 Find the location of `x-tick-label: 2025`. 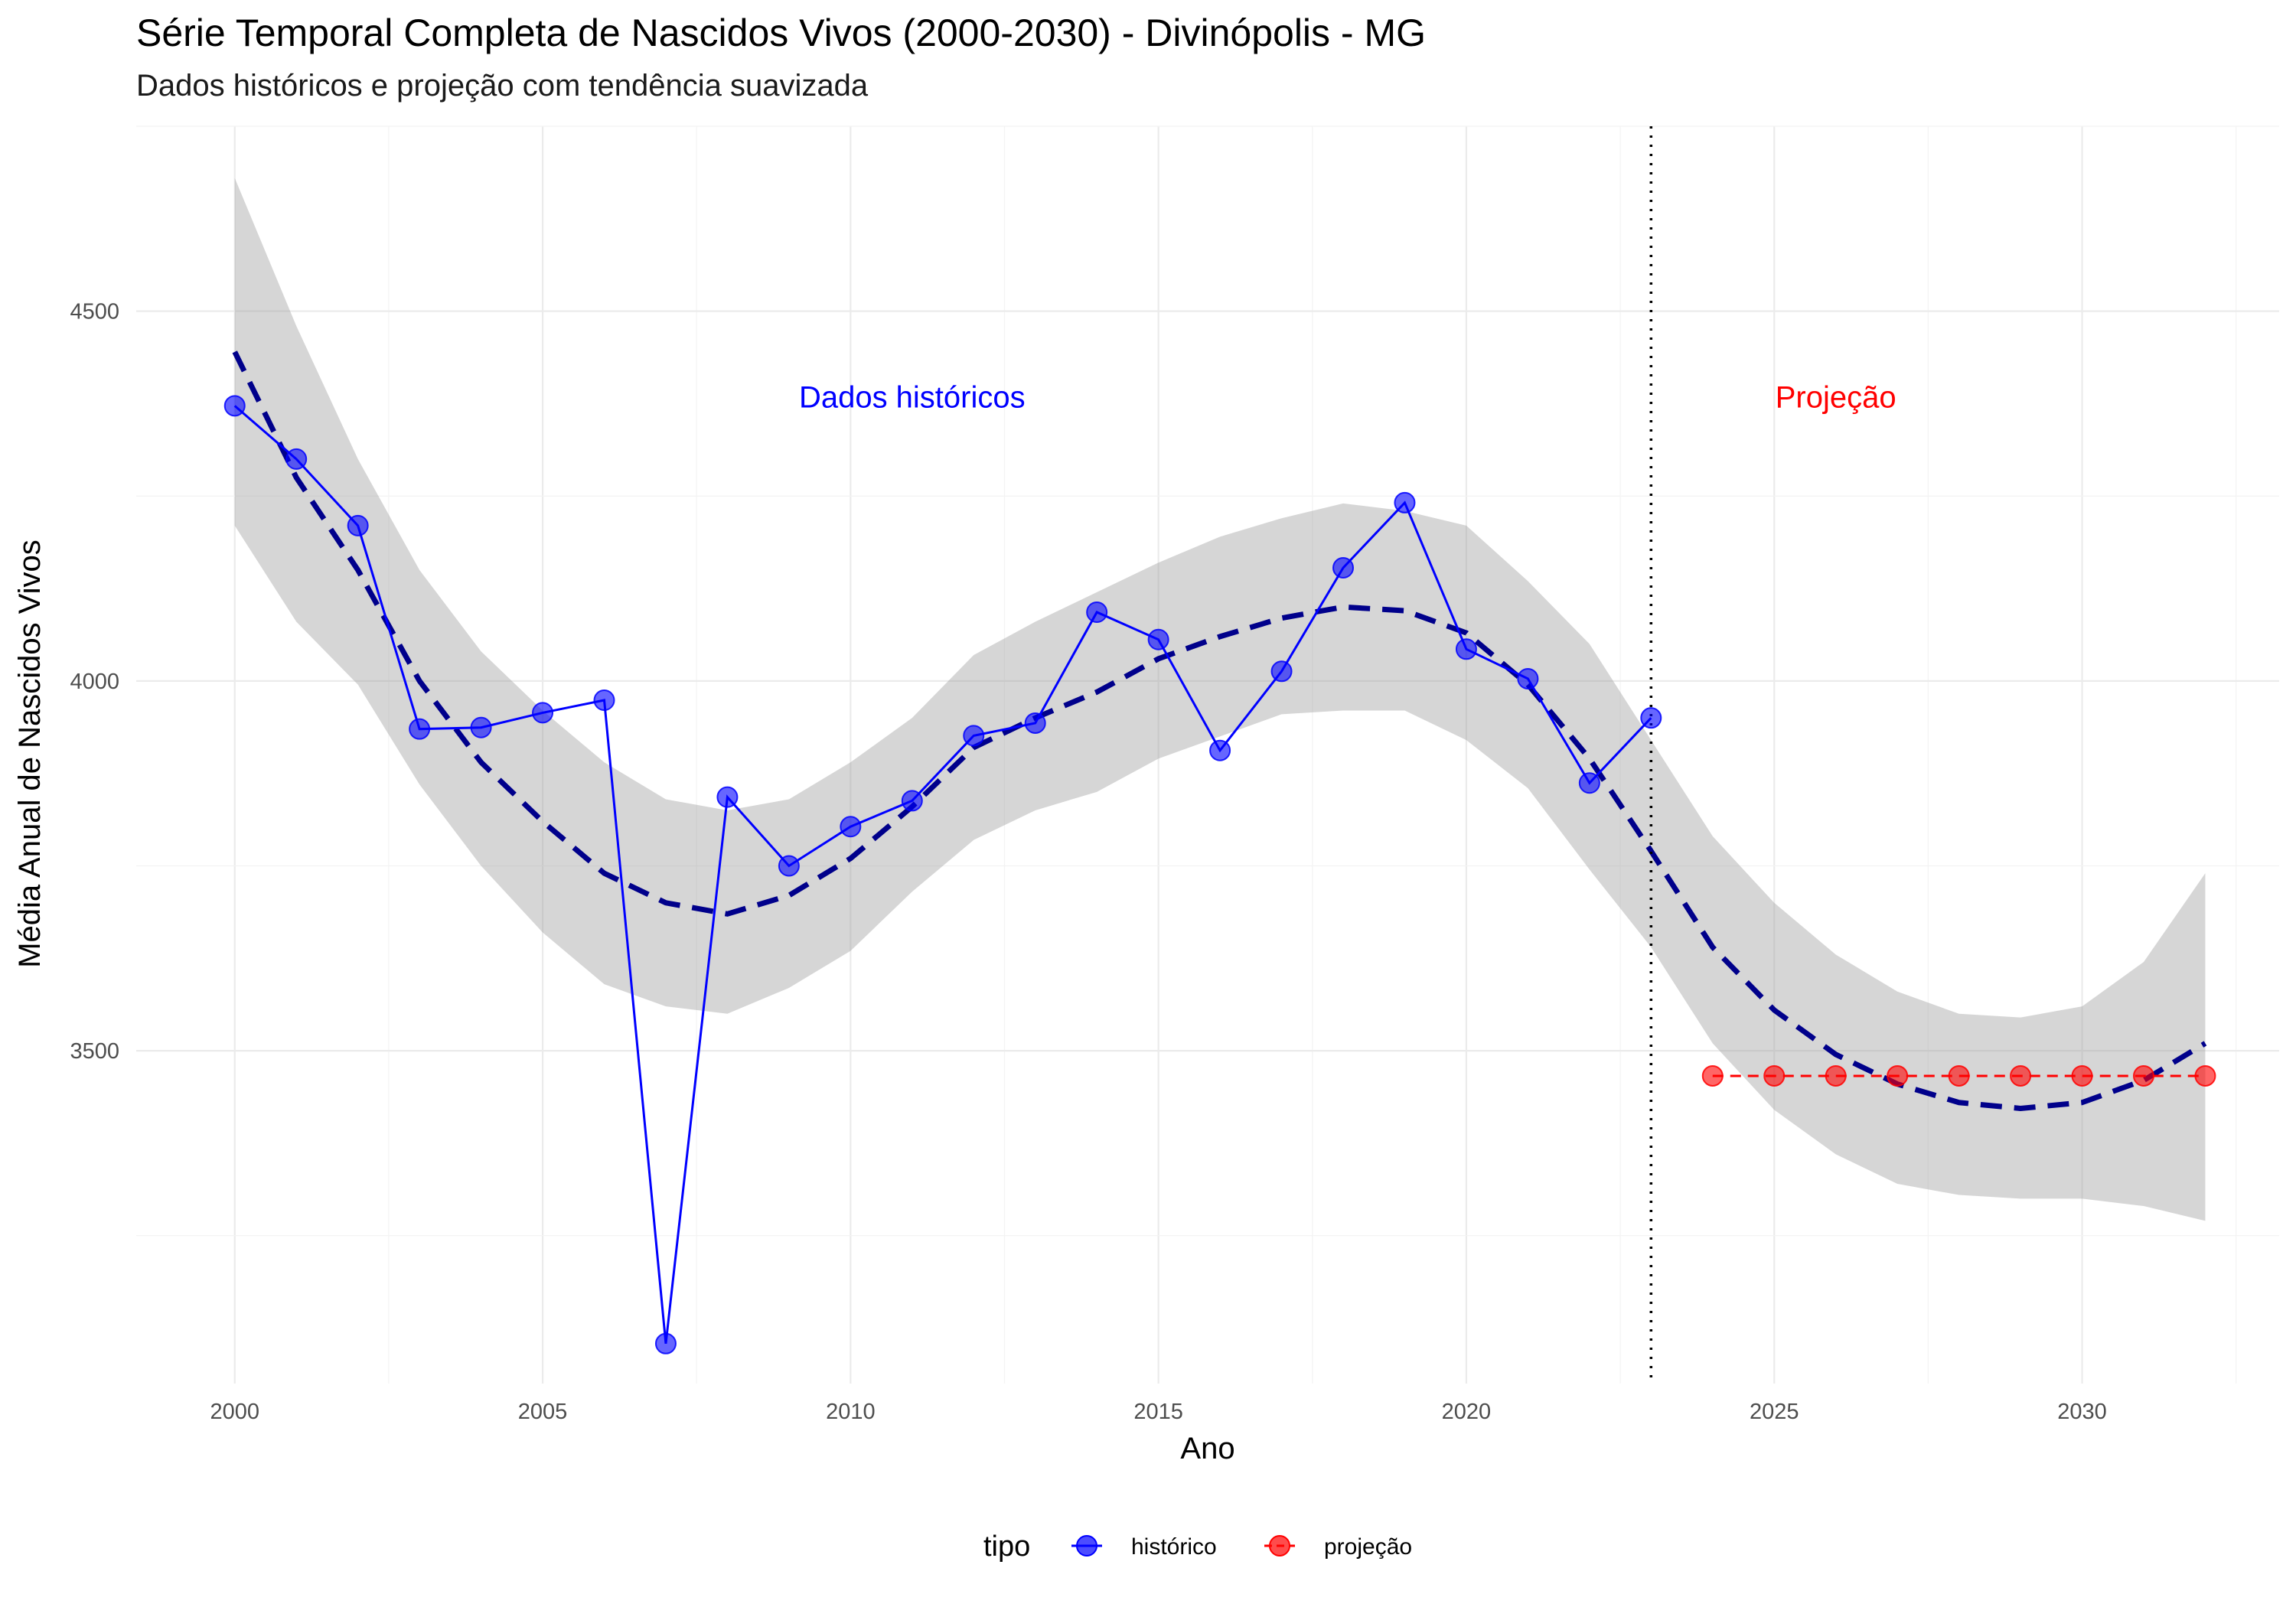

x-tick-label: 2025 is located at coordinates (1774, 1412).